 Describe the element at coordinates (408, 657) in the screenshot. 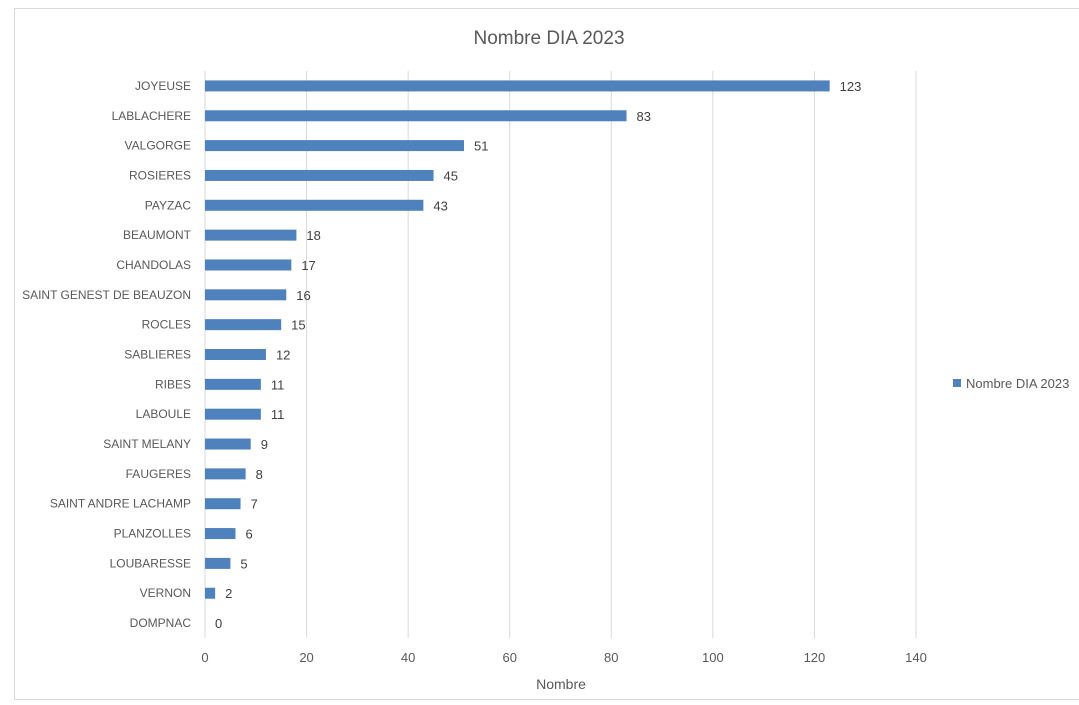

I see `x-tick-label: 40` at that location.